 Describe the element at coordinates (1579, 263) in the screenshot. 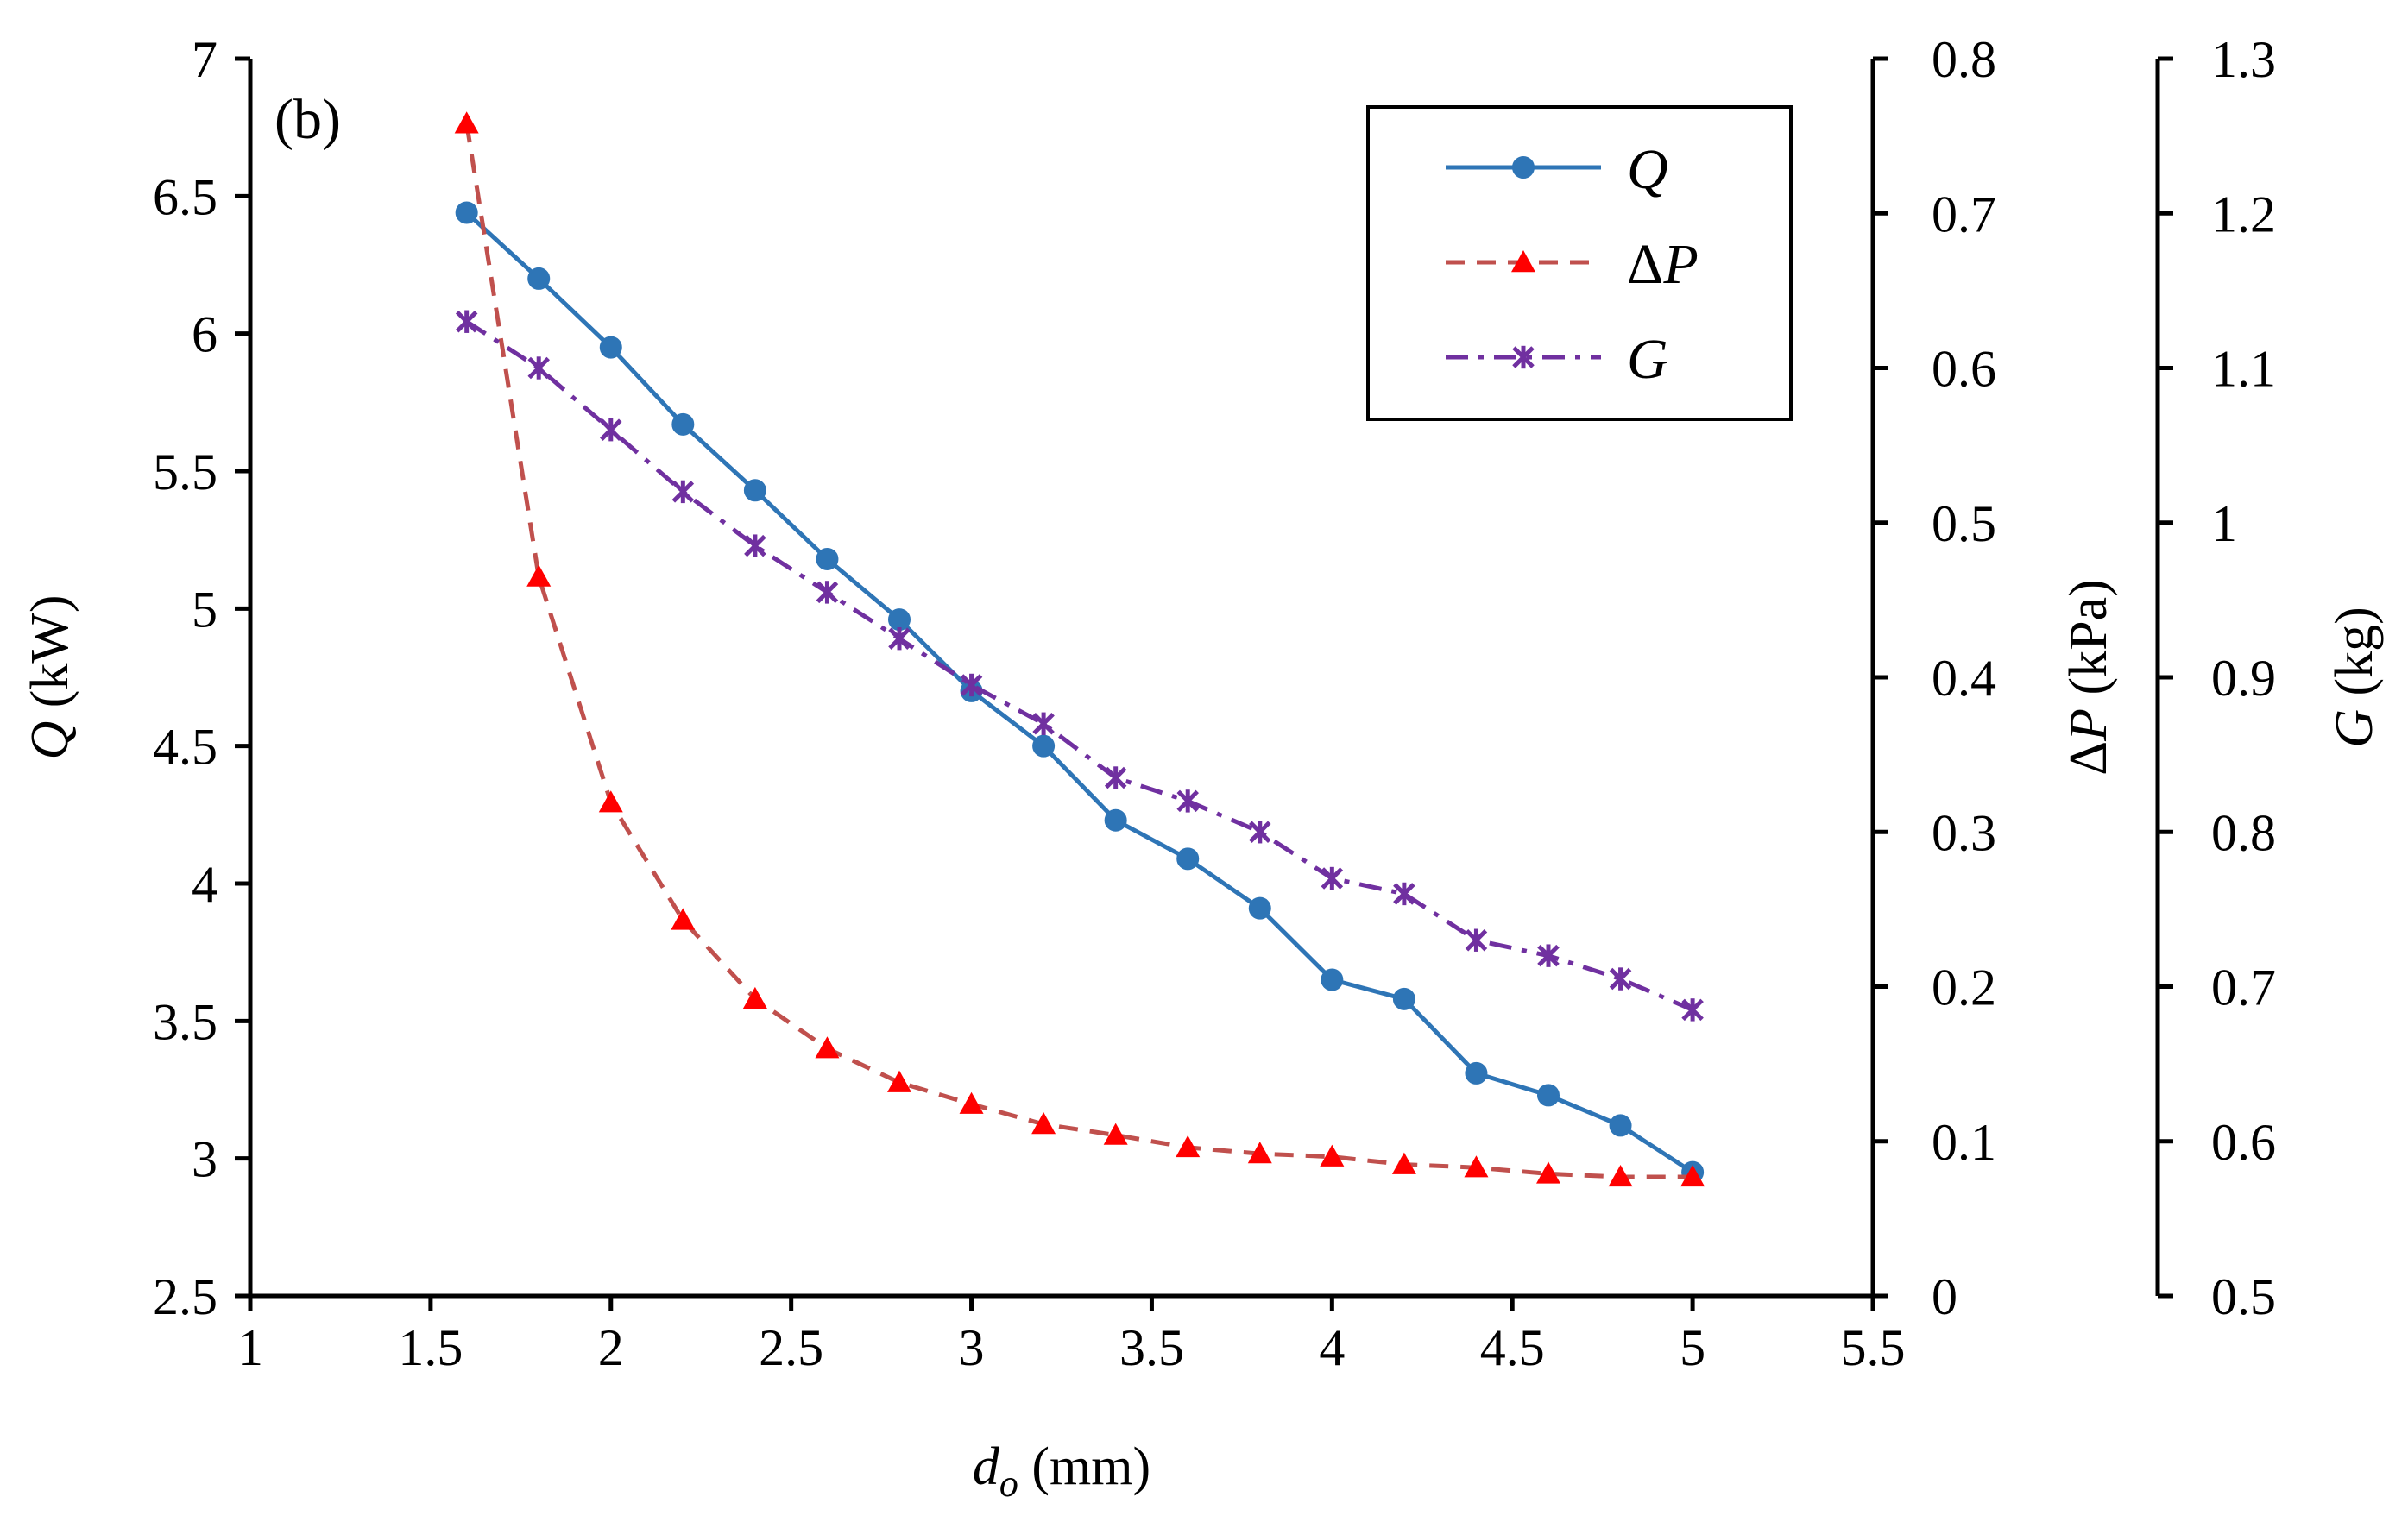

I see `legend: Q ΔP G` at that location.